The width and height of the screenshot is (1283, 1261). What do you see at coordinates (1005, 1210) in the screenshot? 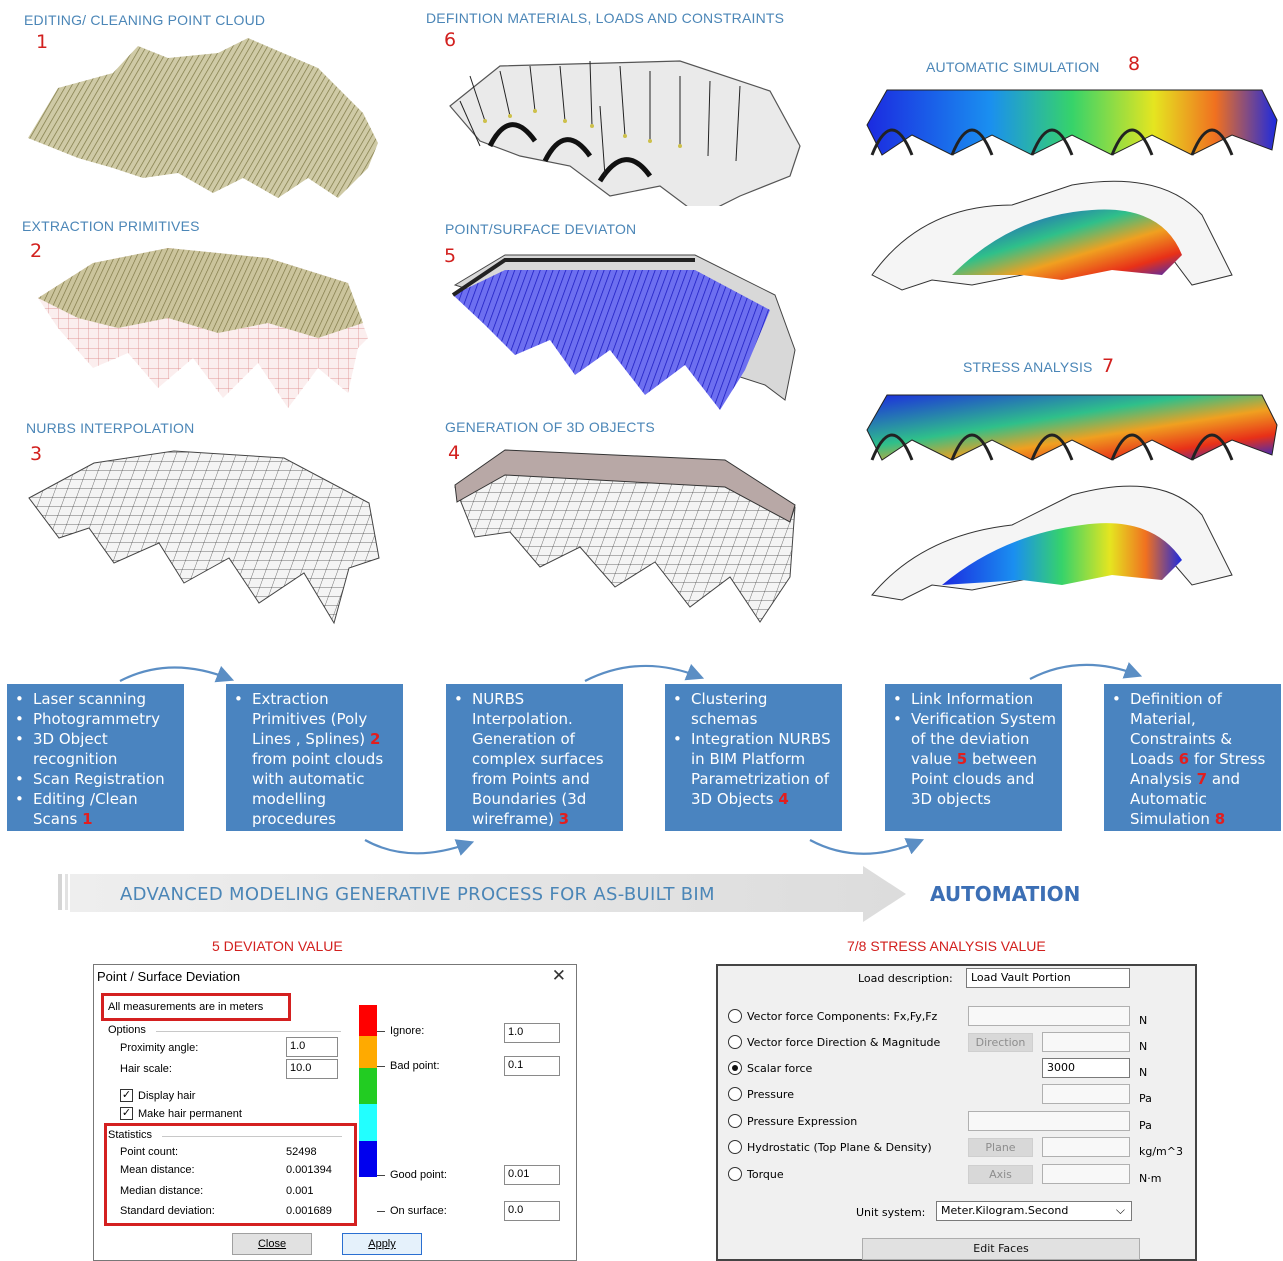
I see `unit-system-value: Meter.Kilogram.Second` at bounding box center [1005, 1210].